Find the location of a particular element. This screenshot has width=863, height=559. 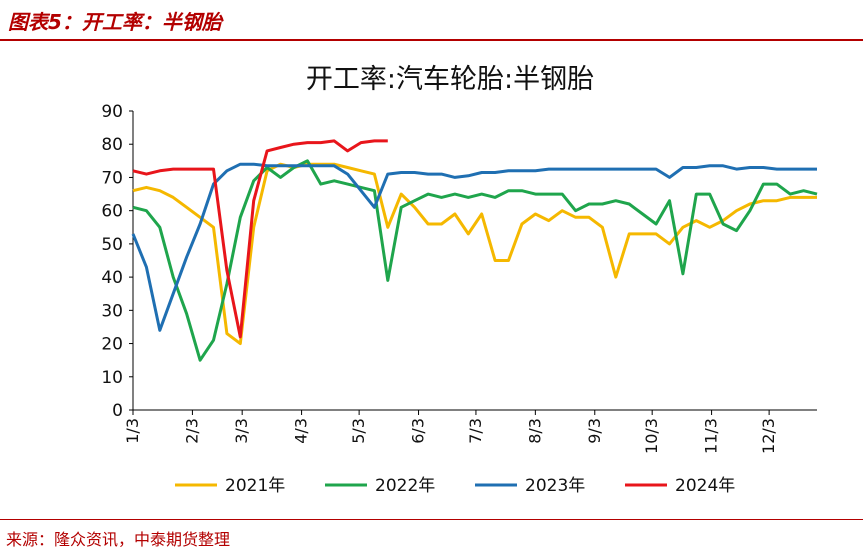

y-tick-label: 20 is located at coordinates (112, 345).